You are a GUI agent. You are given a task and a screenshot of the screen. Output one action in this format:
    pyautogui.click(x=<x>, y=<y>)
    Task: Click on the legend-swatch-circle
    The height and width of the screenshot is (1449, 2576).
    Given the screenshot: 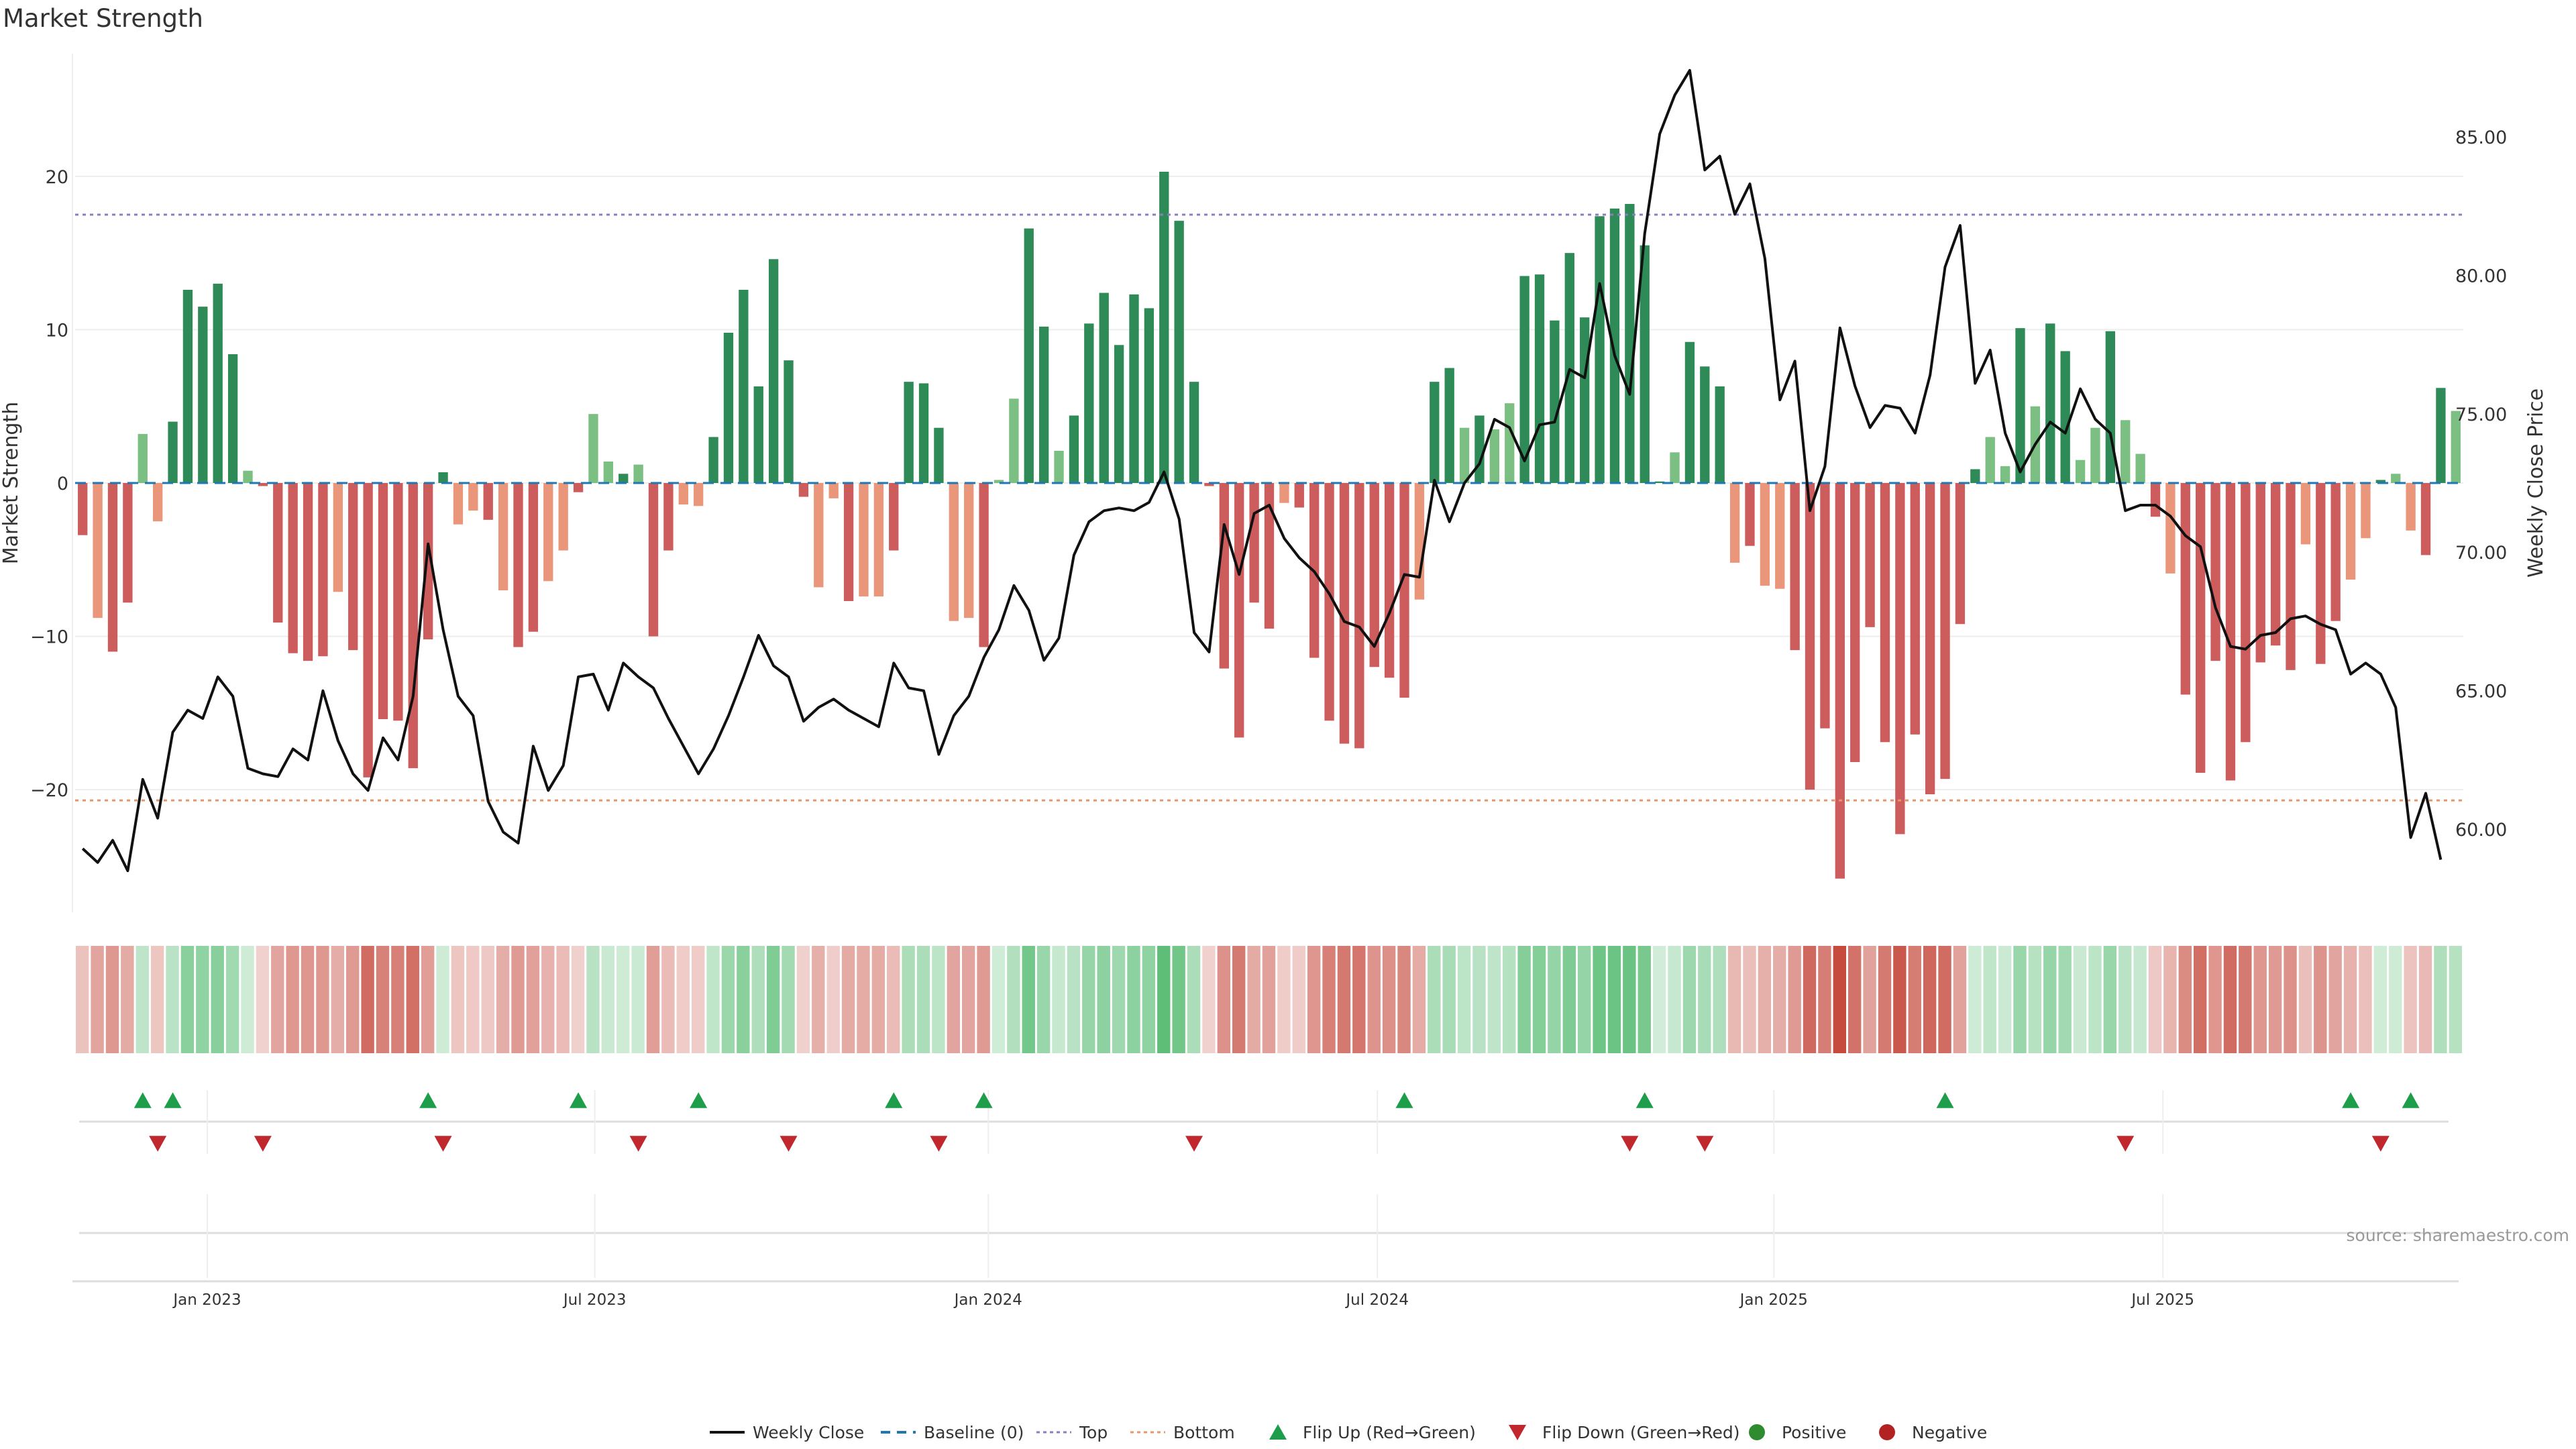 What is the action you would take?
    pyautogui.click(x=1887, y=1432)
    